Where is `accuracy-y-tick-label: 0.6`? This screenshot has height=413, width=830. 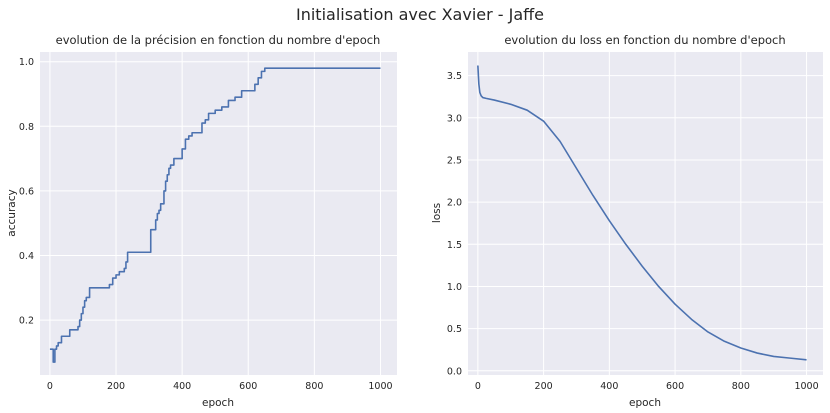 accuracy-y-tick-label: 0.6 is located at coordinates (26, 191).